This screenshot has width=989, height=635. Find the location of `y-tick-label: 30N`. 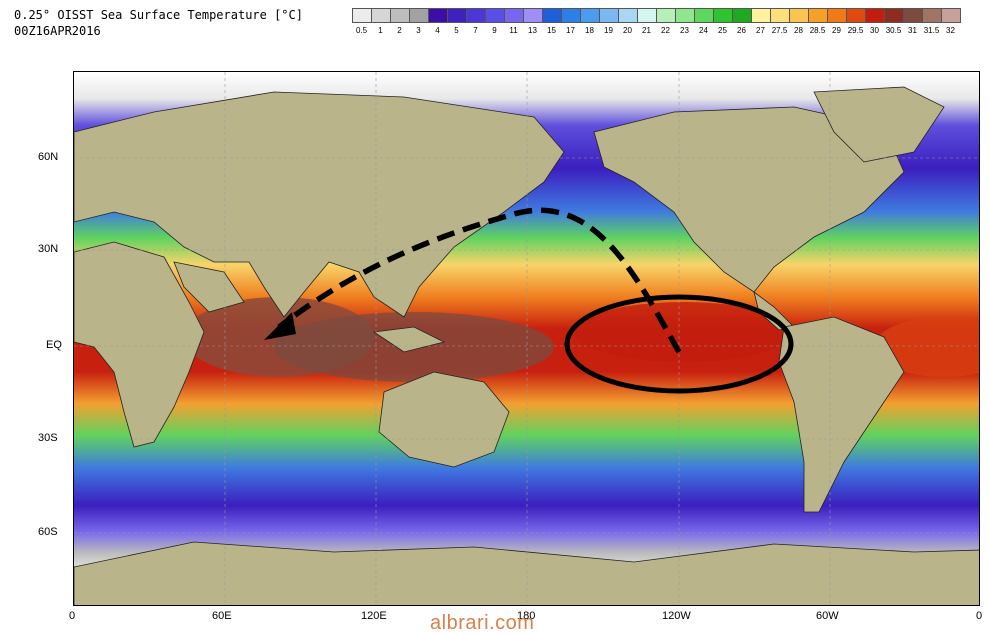

y-tick-label: 30N is located at coordinates (48, 249).